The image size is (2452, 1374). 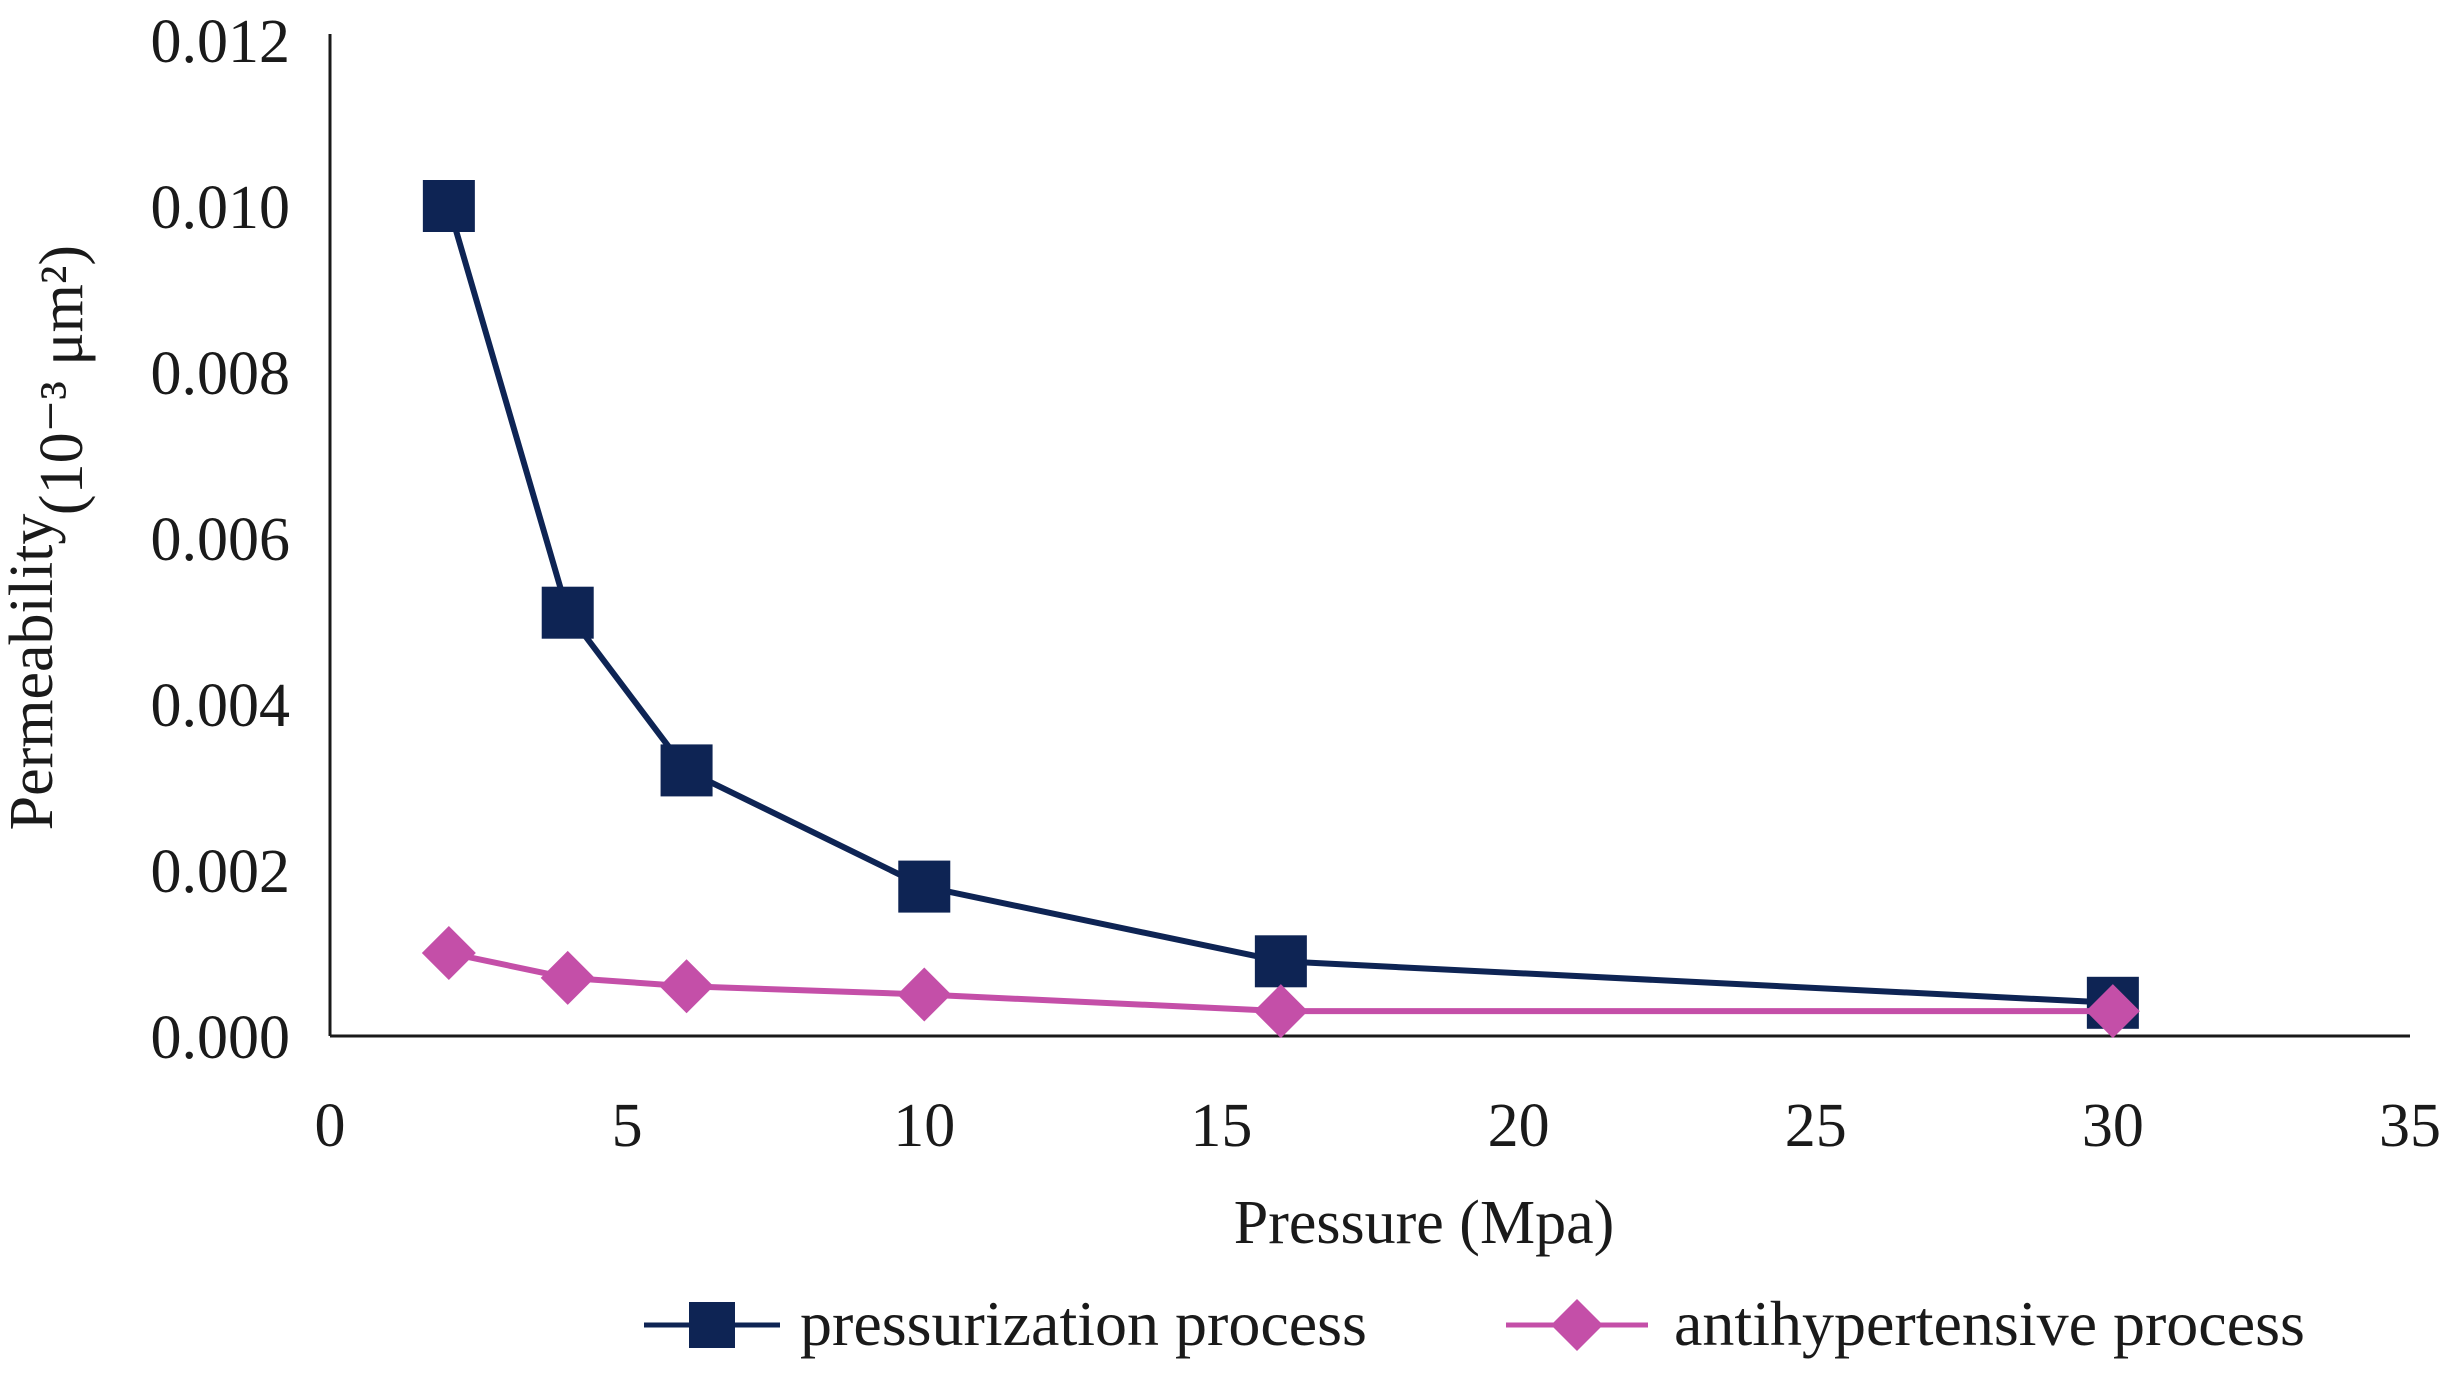 I want to click on y-tick-label: 0.008, so click(x=221, y=374).